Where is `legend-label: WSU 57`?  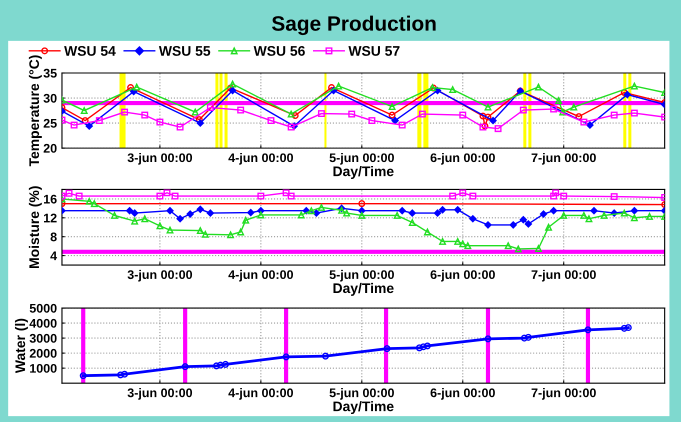 legend-label: WSU 57 is located at coordinates (374, 51).